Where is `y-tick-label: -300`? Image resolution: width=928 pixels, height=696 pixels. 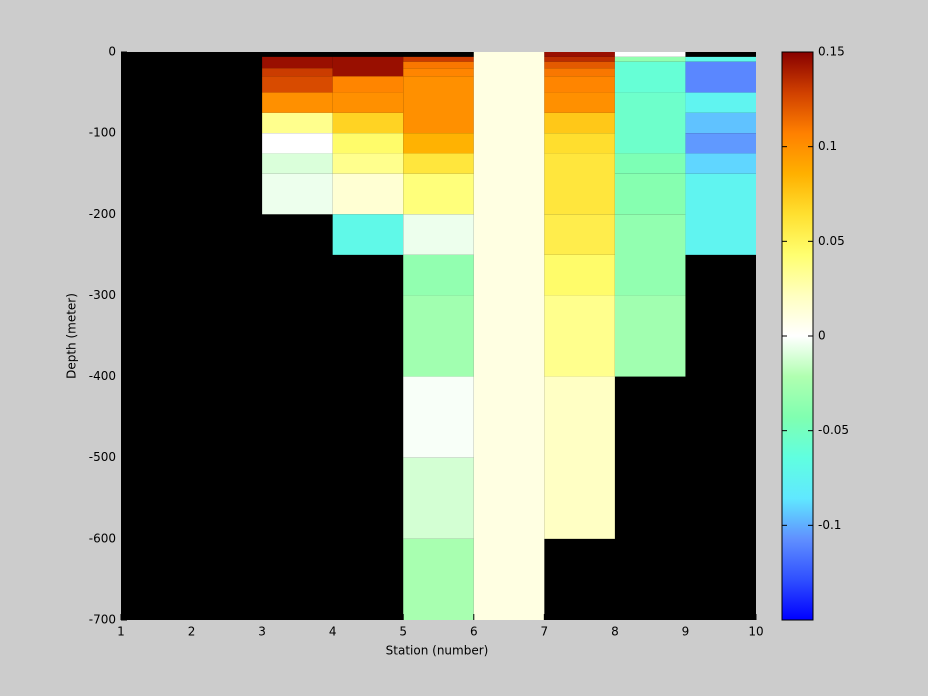
y-tick-label: -300 is located at coordinates (102, 295).